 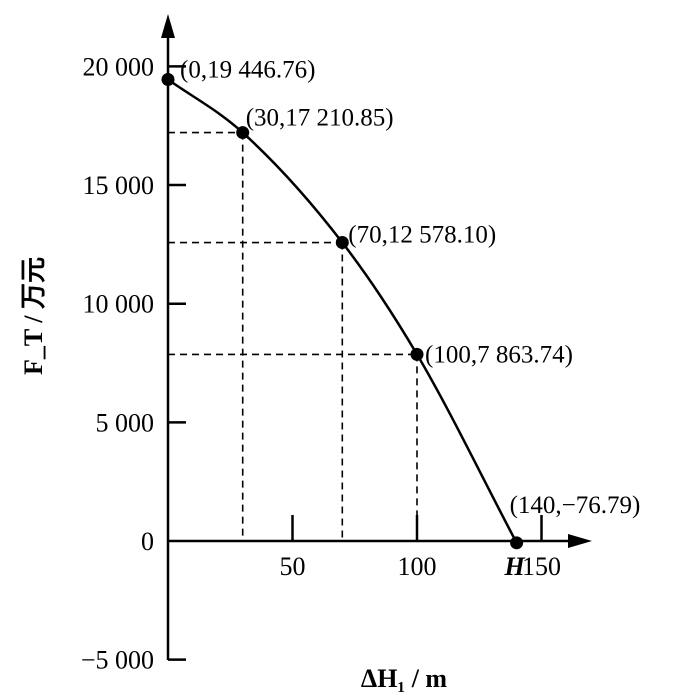 I want to click on x-tick-label: 100, so click(x=417, y=566).